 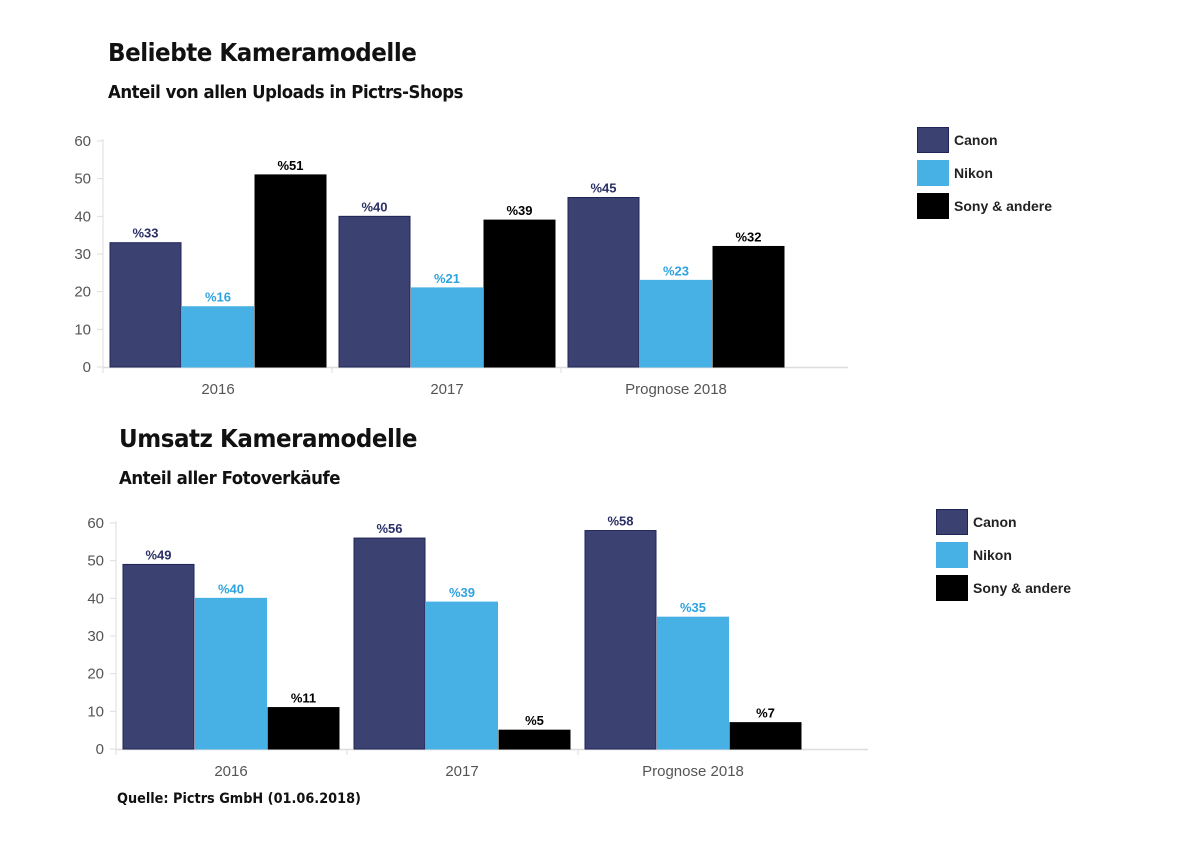 I want to click on data-label-nikon: %21, so click(x=447, y=278).